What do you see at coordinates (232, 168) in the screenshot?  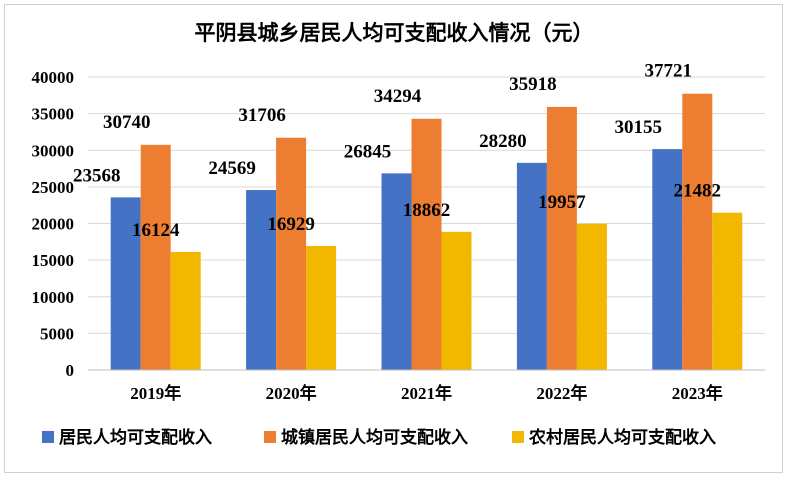 I see `data-label: 24569` at bounding box center [232, 168].